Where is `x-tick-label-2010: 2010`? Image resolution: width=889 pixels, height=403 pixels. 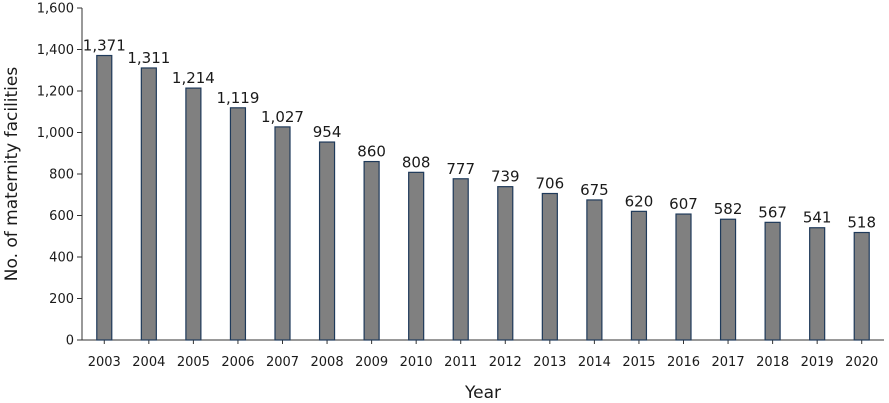
x-tick-label-2010: 2010 is located at coordinates (416, 362).